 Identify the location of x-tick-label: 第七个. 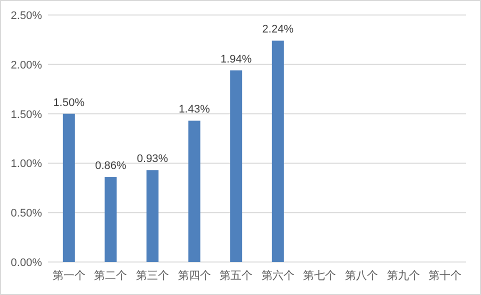
(319, 275).